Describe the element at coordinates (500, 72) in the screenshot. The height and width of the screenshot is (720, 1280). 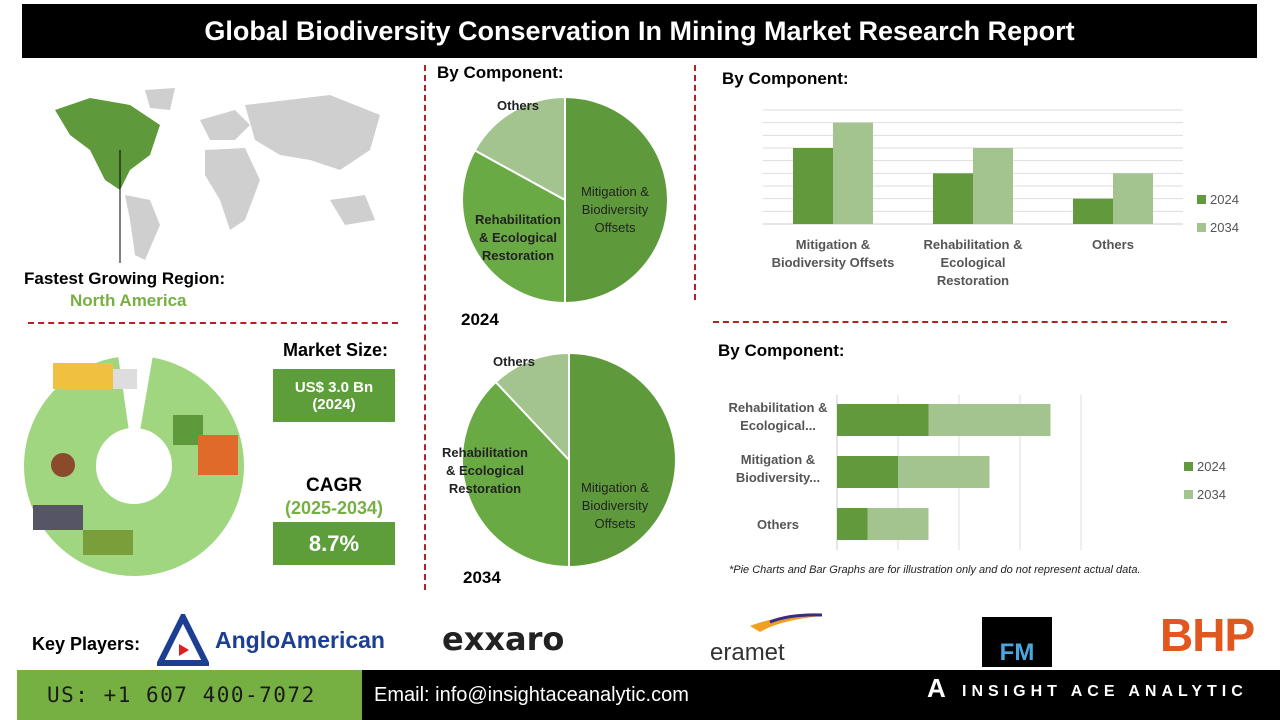
I see `pie-title: By Component:` at that location.